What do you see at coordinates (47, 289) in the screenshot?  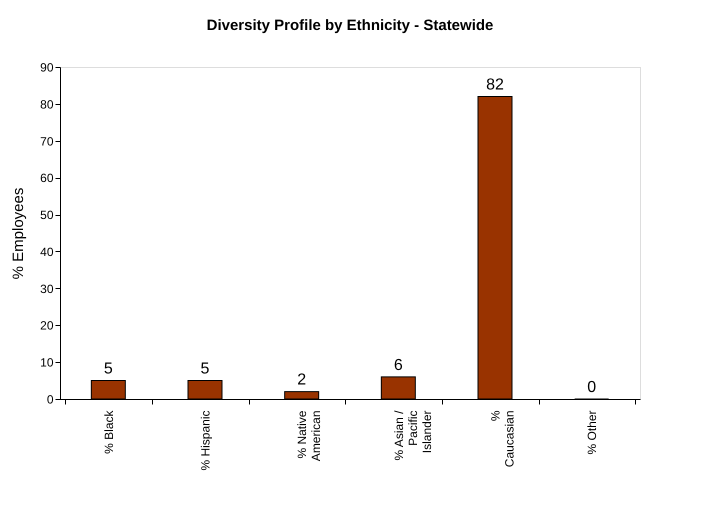 I see `y-tick-label: 30` at bounding box center [47, 289].